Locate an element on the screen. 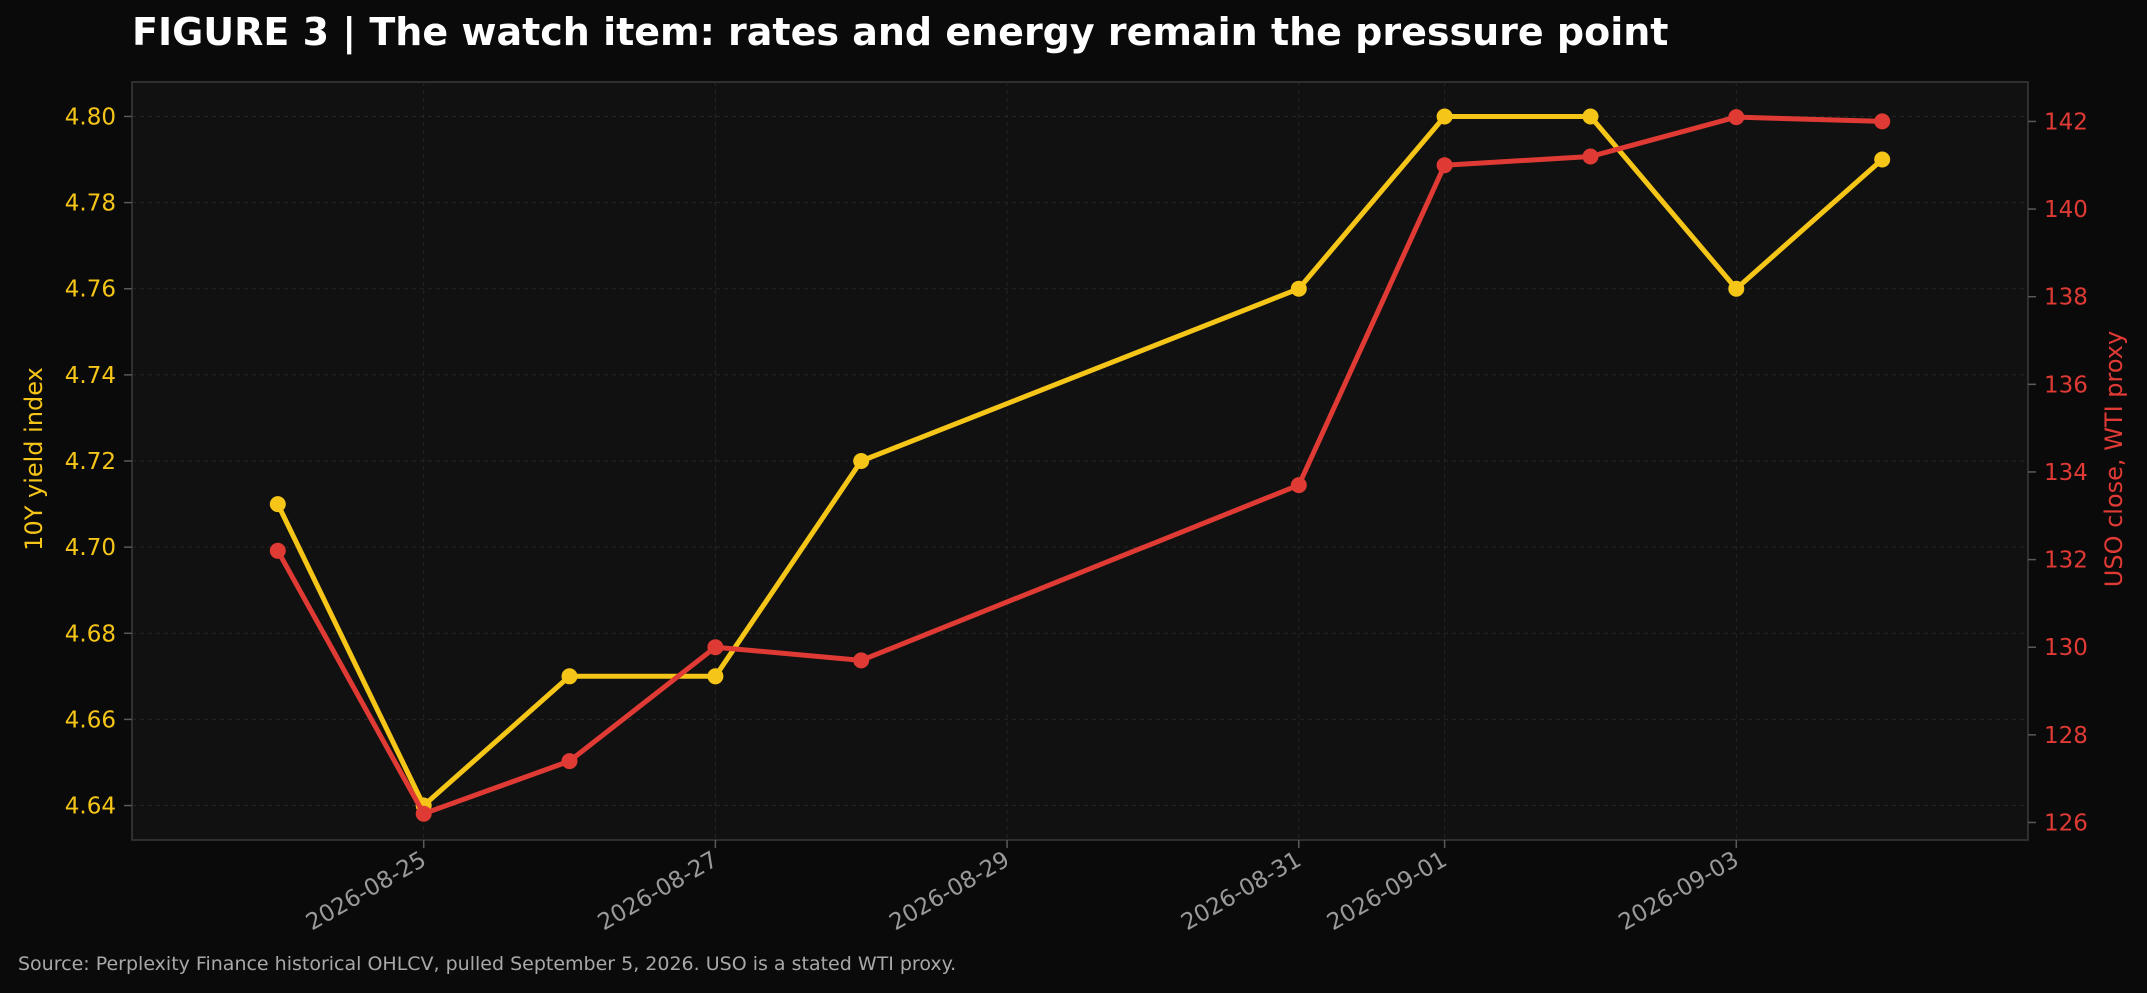 The height and width of the screenshot is (993, 2147). y-axis-left-label: 10Y yield index is located at coordinates (34, 459).